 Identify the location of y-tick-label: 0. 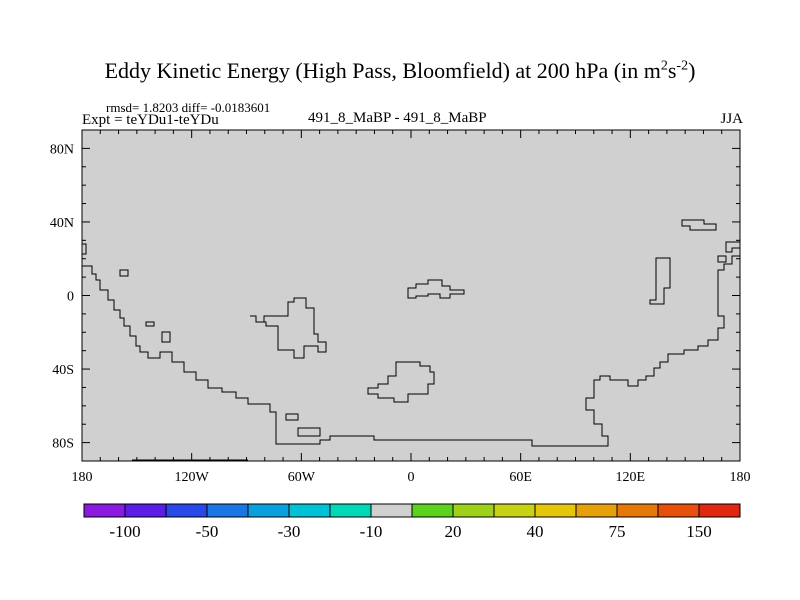
(70, 297).